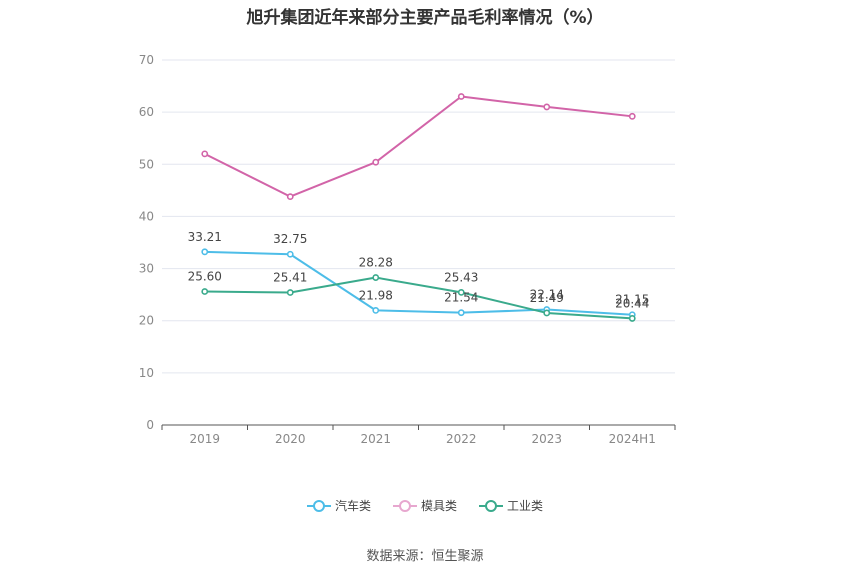  Describe the element at coordinates (461, 439) in the screenshot. I see `x-tick-label: 2022` at that location.